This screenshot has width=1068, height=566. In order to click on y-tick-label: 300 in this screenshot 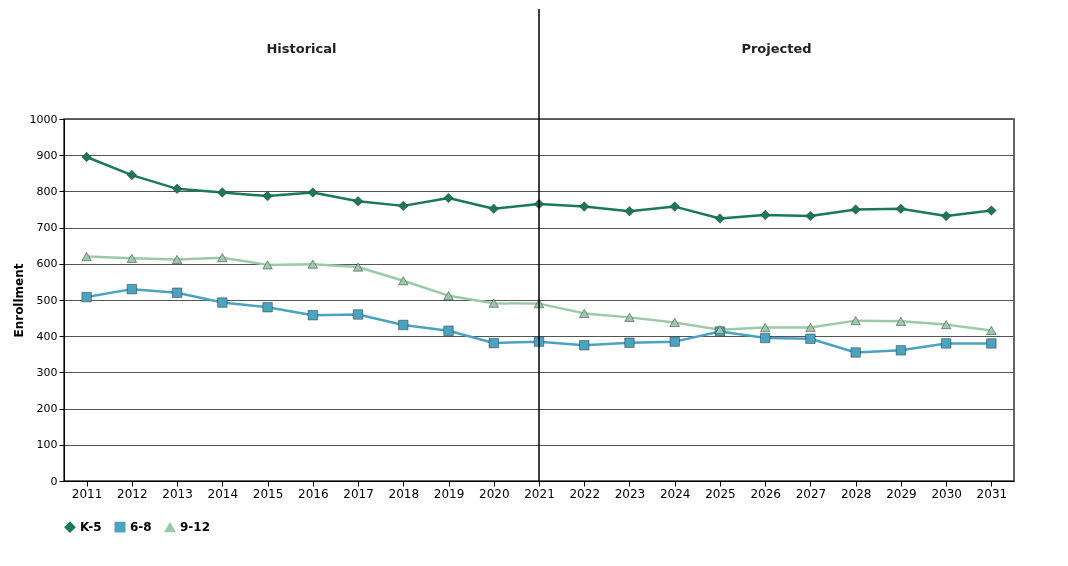, I will do `click(47, 372)`.